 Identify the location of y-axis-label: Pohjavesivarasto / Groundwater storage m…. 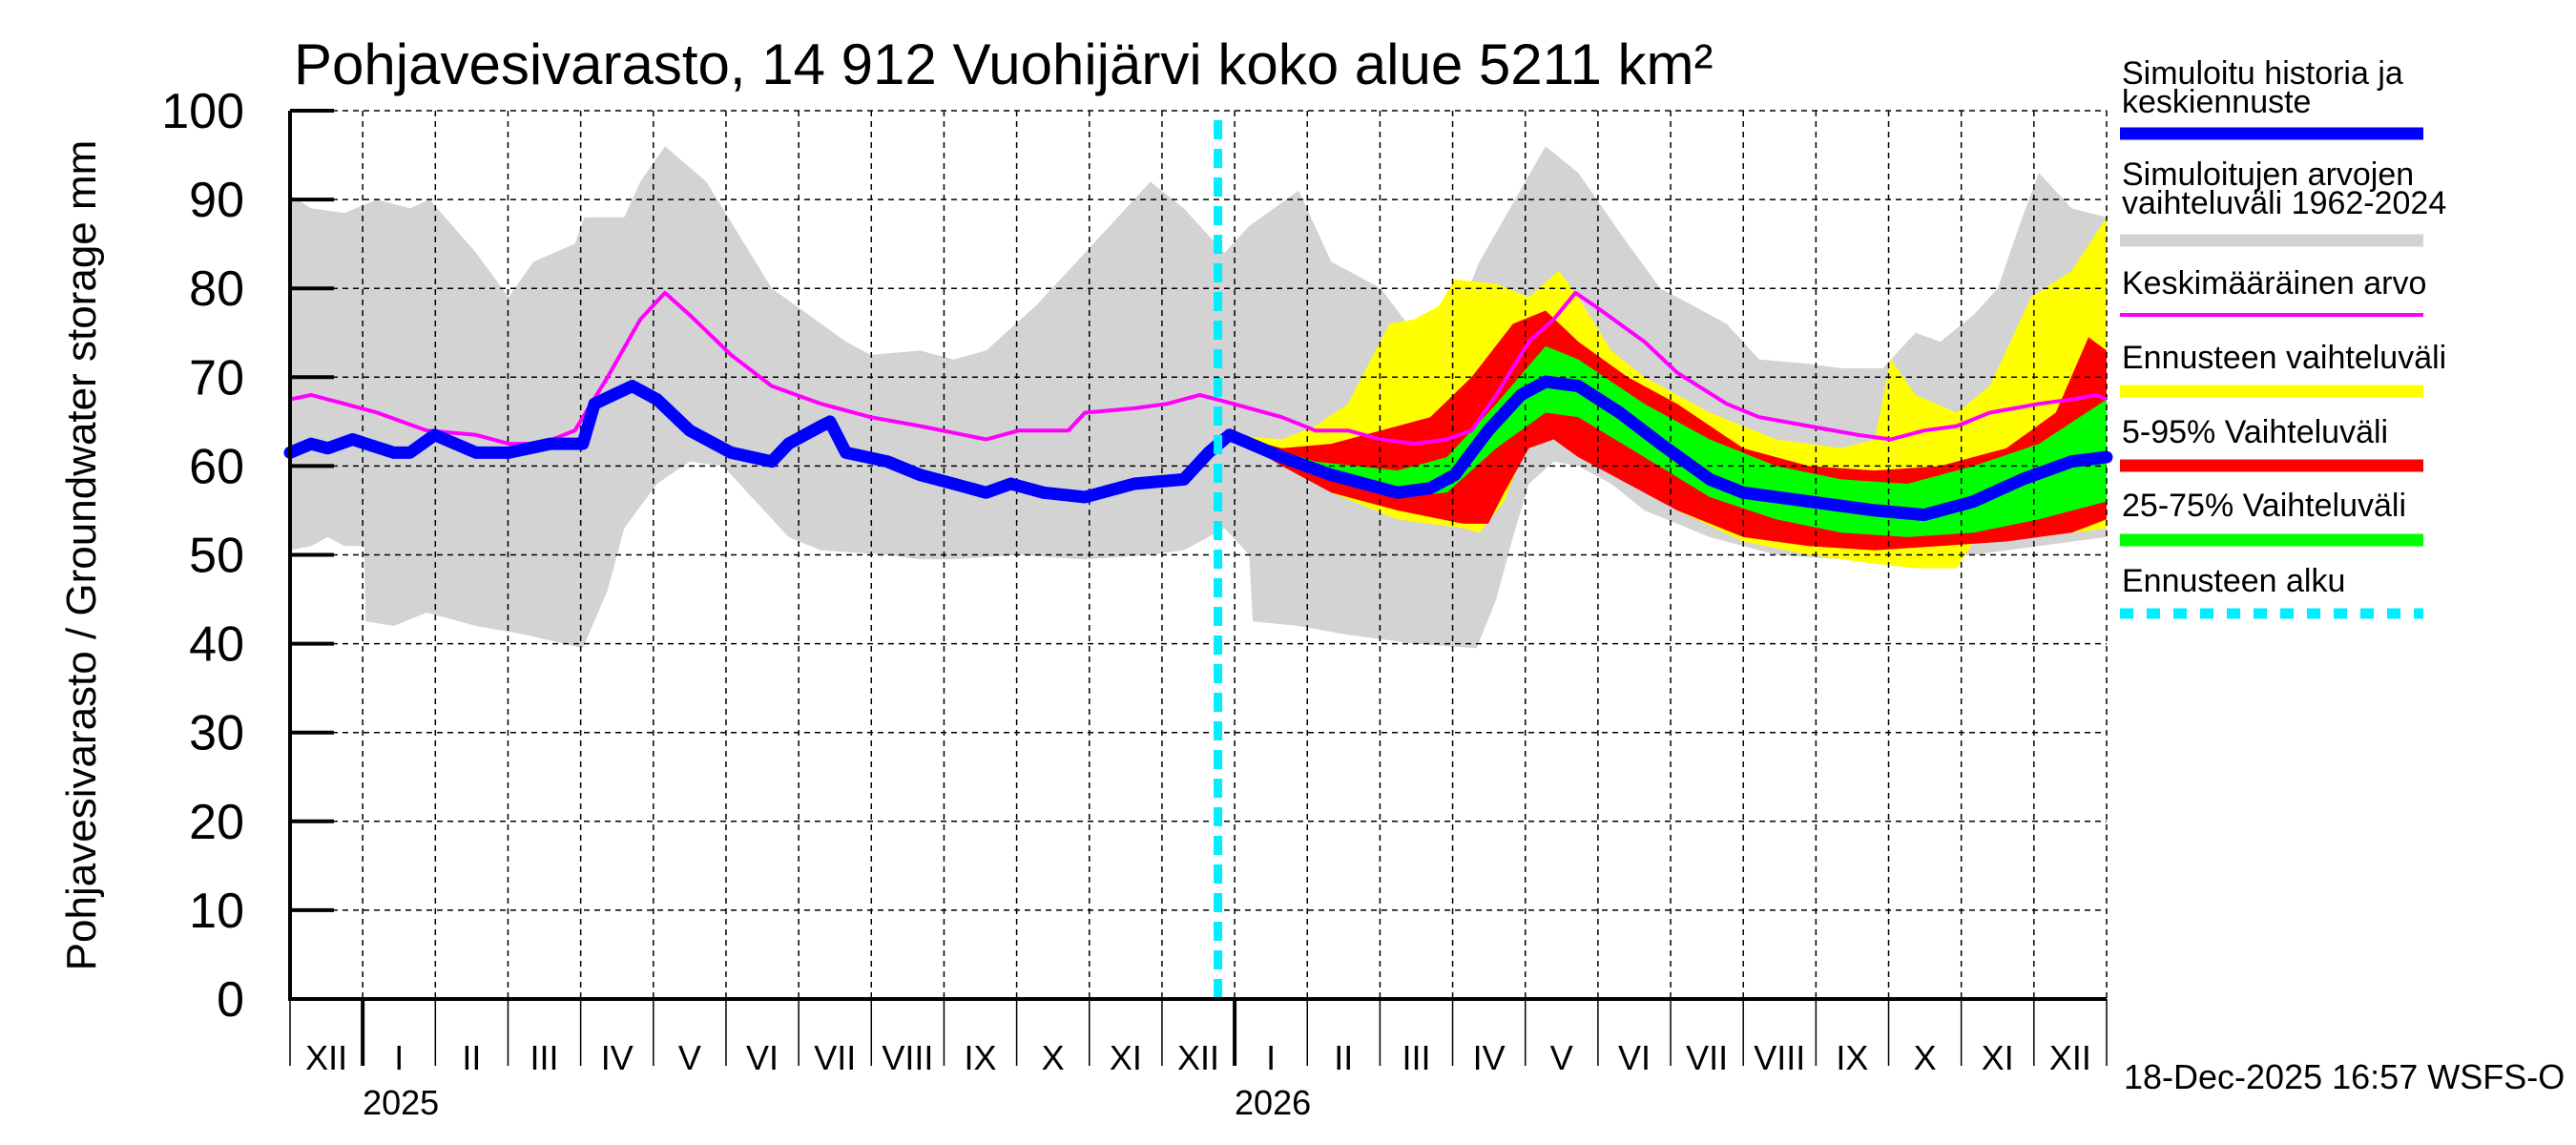
(81, 555).